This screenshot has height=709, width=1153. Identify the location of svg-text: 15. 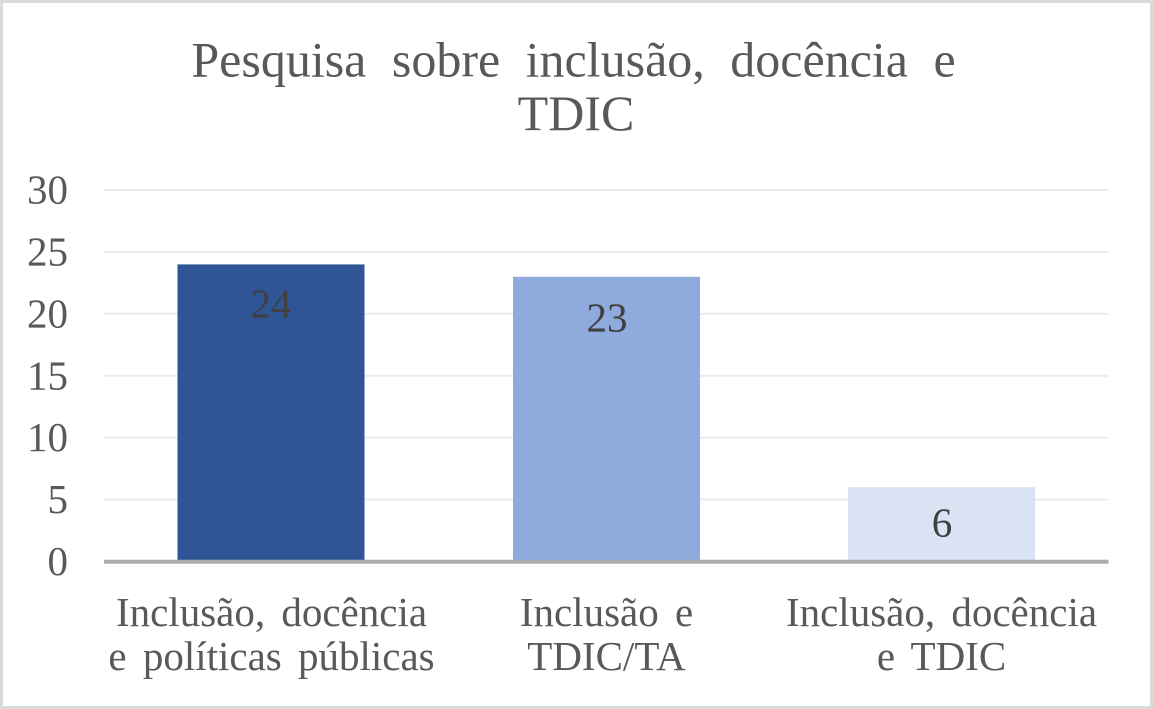
(47, 375).